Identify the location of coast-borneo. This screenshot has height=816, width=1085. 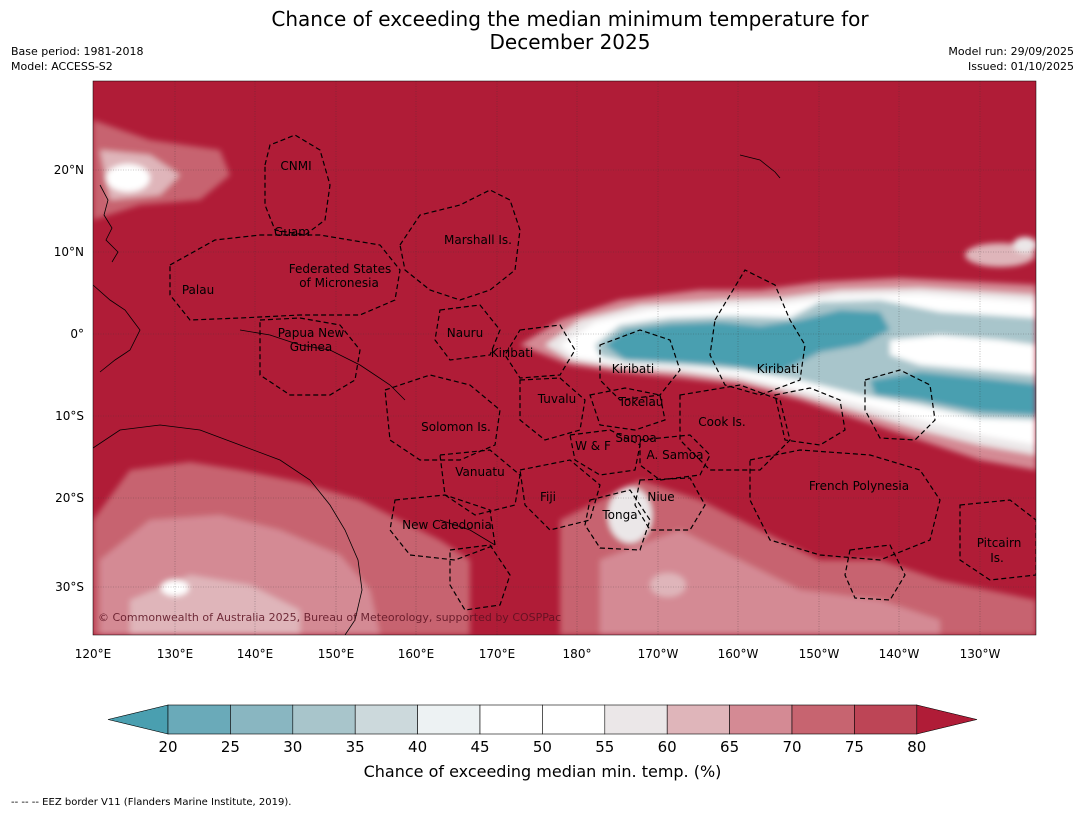
(117, 328).